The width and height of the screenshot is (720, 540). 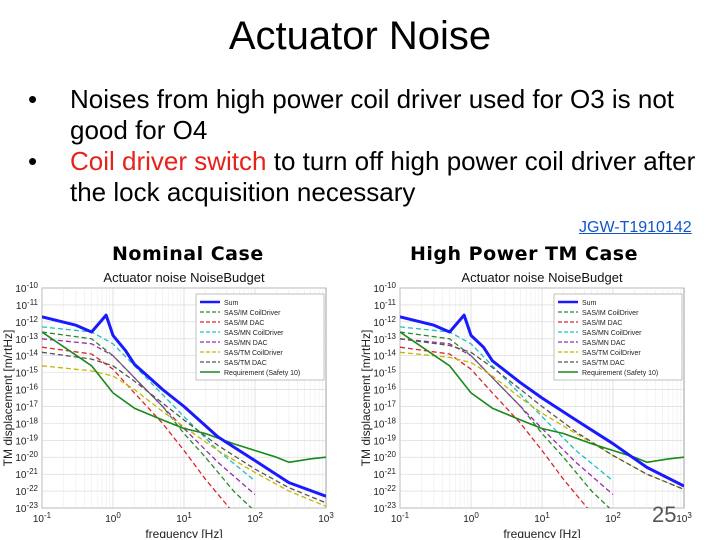 I want to click on page-number: 25, so click(x=664, y=514).